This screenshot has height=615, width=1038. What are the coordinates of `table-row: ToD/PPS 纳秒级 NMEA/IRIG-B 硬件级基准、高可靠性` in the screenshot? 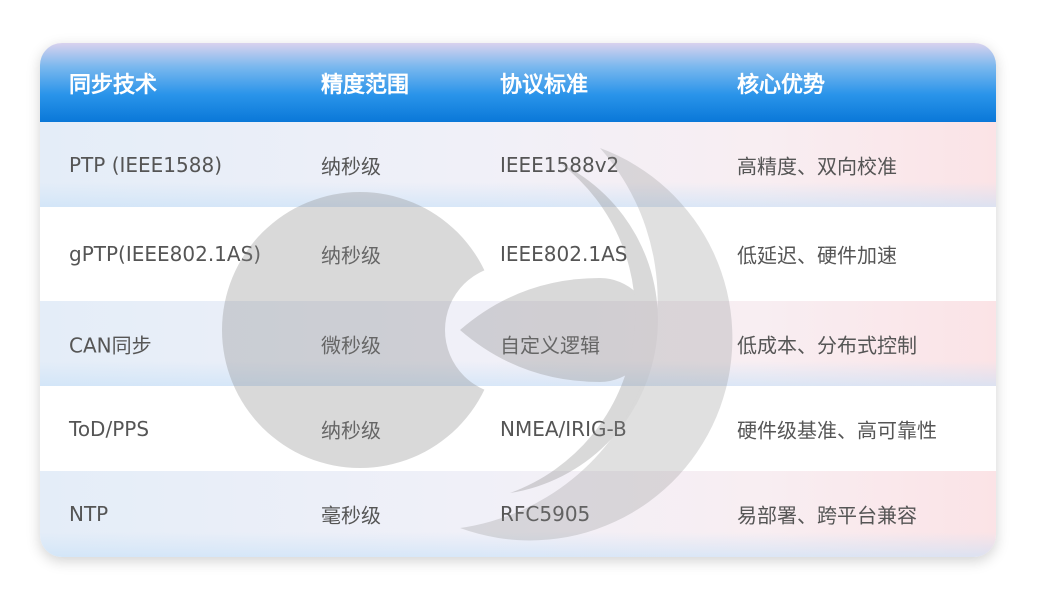 It's located at (518, 428).